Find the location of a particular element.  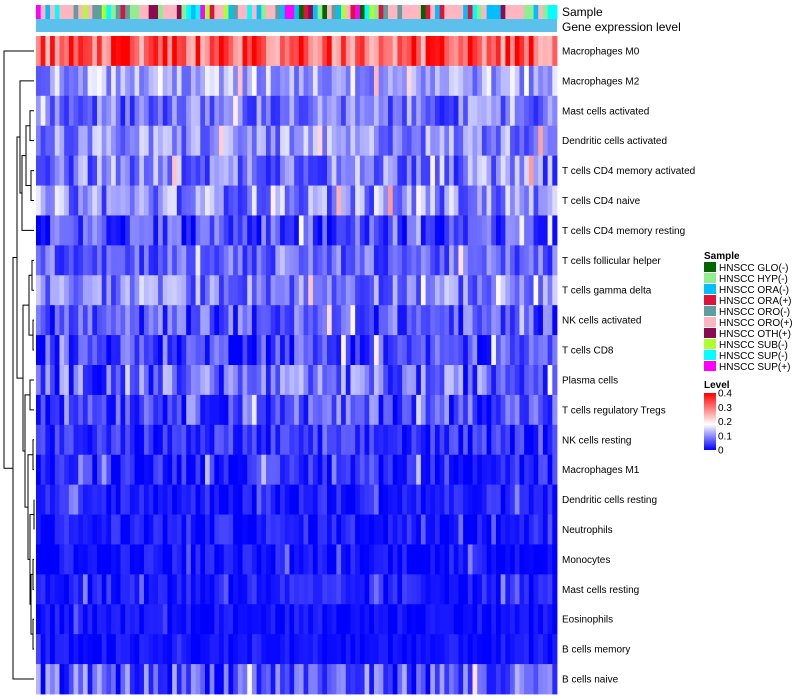

row-label: T cells CD4 naive is located at coordinates (601, 201).